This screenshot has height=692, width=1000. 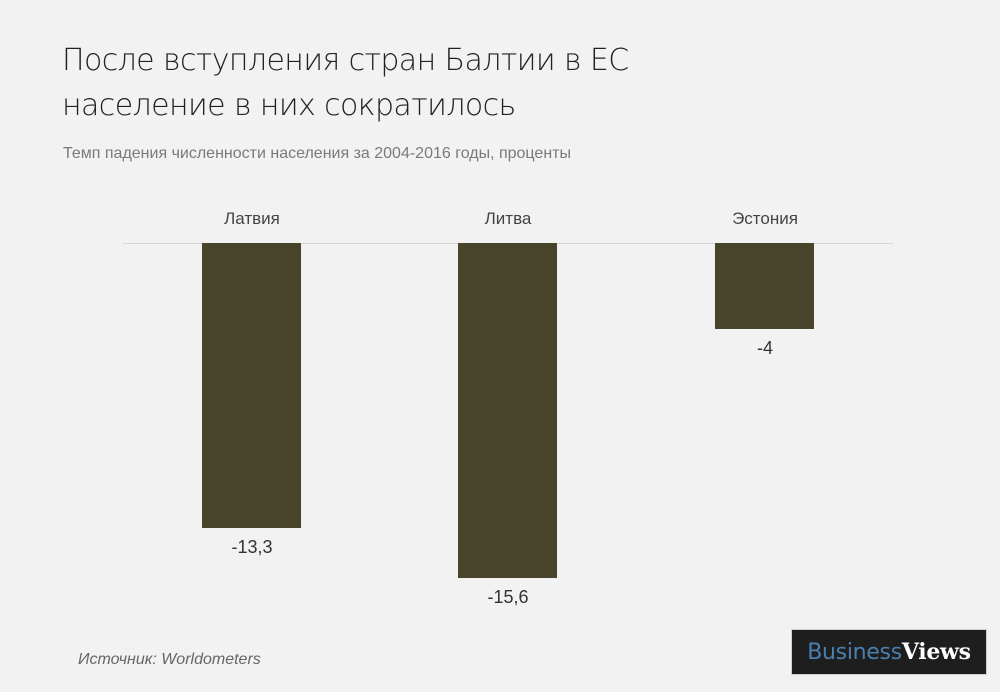 What do you see at coordinates (508, 596) in the screenshot?
I see `value-label-lithuania: -15,6` at bounding box center [508, 596].